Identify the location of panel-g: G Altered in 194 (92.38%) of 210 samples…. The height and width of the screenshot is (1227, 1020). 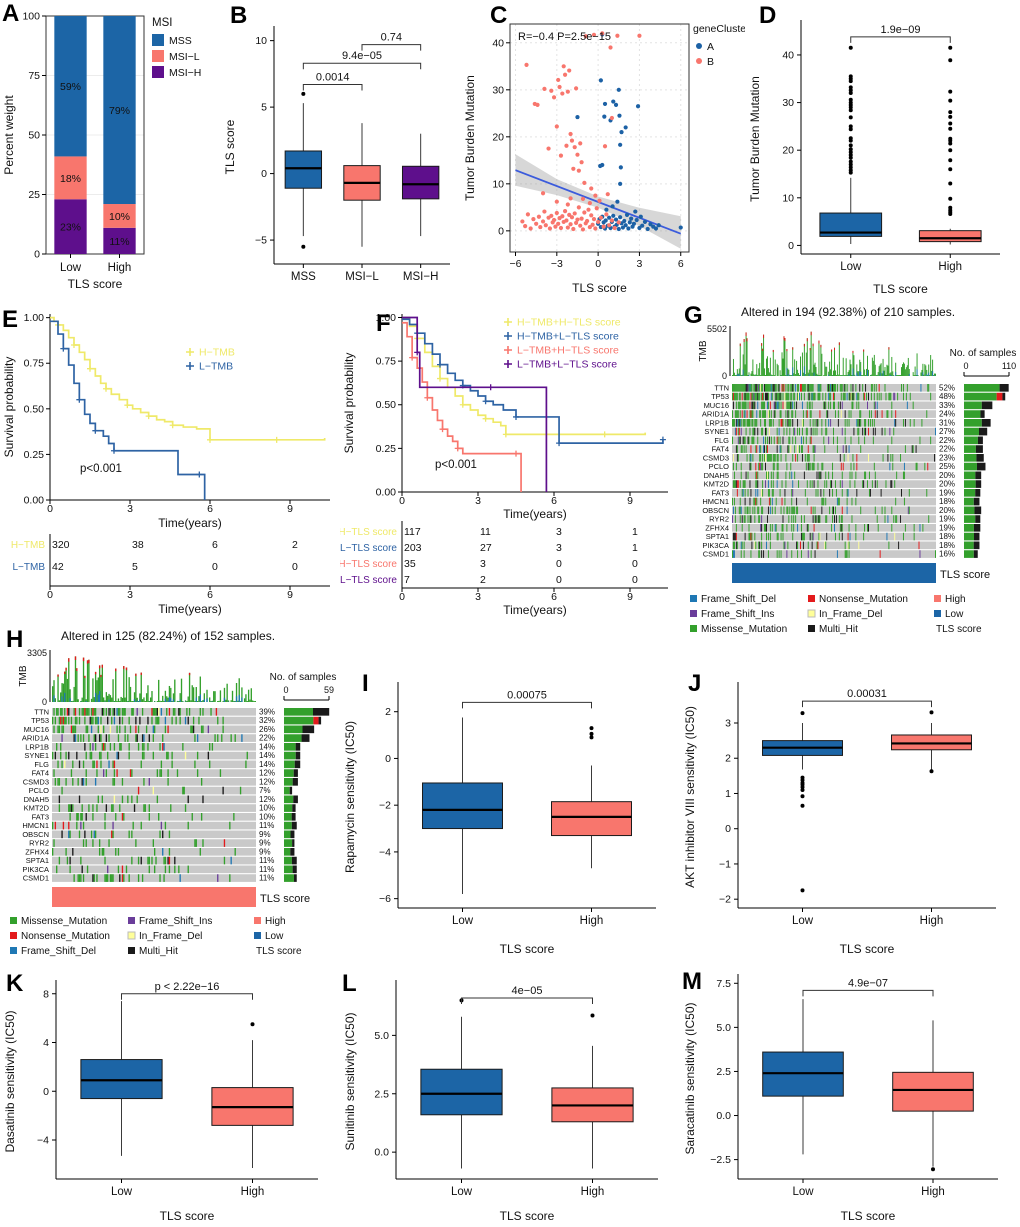
(850, 468).